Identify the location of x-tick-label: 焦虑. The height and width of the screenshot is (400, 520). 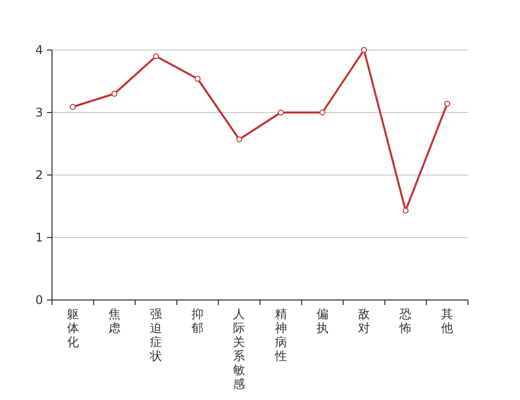
(114, 321).